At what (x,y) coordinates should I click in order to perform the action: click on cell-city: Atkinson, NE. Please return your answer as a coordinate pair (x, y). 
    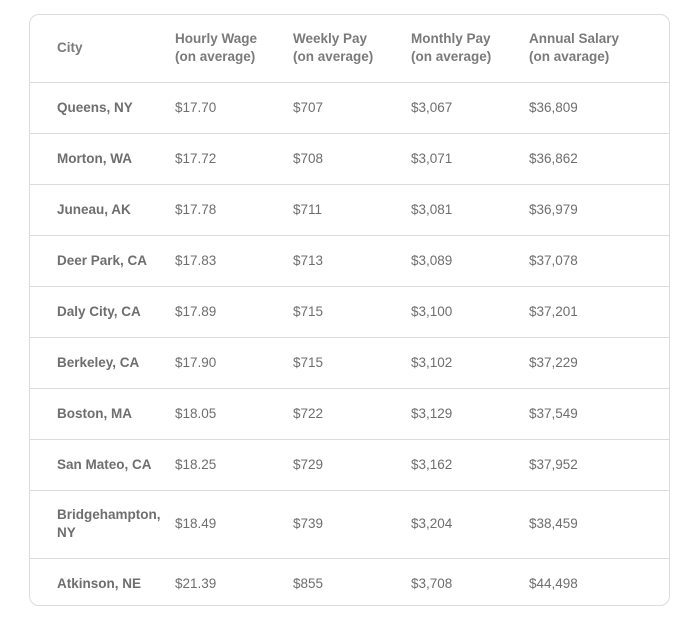
    Looking at the image, I should click on (99, 583).